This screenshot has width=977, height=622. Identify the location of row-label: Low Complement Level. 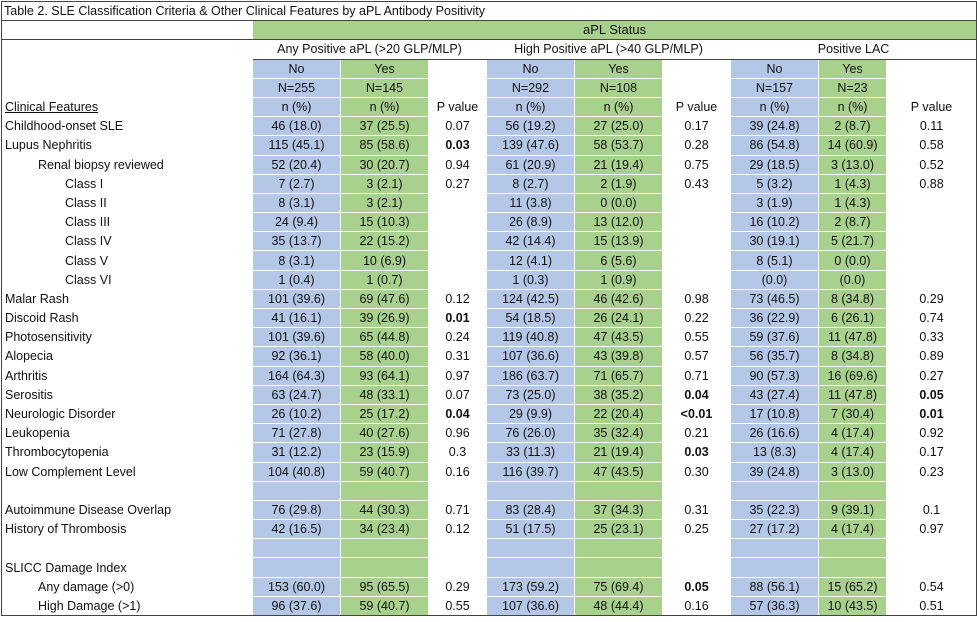
(127, 472).